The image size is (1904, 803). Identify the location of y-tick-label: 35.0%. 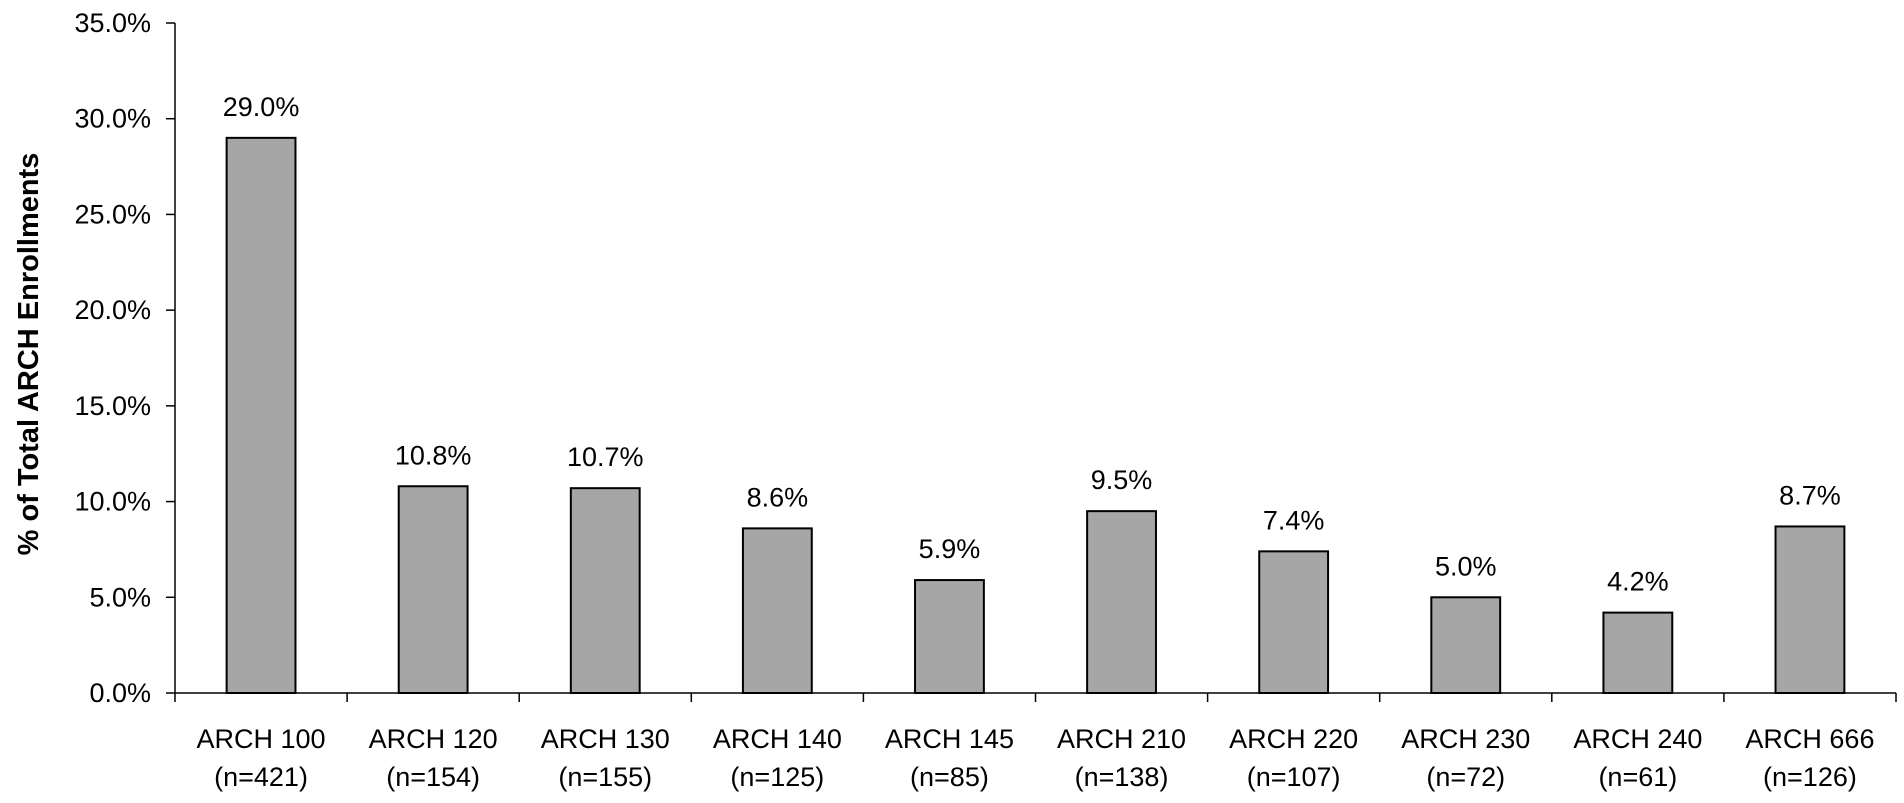
(112, 23).